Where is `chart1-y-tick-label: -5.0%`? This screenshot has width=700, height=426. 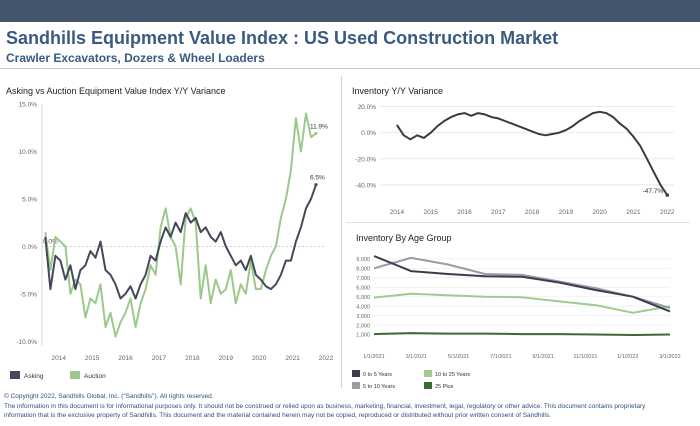
chart1-y-tick-label: -5.0% is located at coordinates (28, 294).